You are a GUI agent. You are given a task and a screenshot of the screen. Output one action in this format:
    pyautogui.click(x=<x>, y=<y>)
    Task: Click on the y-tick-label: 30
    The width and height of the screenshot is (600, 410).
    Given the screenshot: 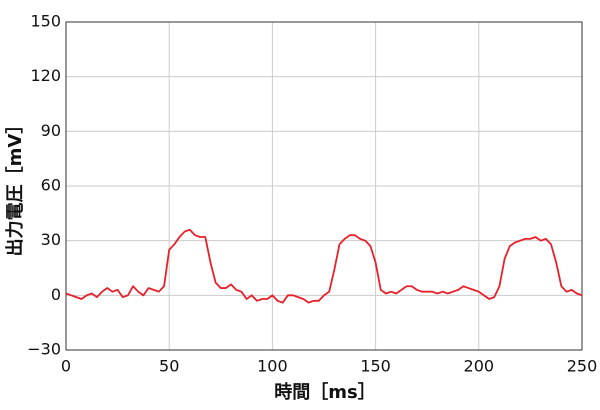 What is the action you would take?
    pyautogui.click(x=51, y=239)
    